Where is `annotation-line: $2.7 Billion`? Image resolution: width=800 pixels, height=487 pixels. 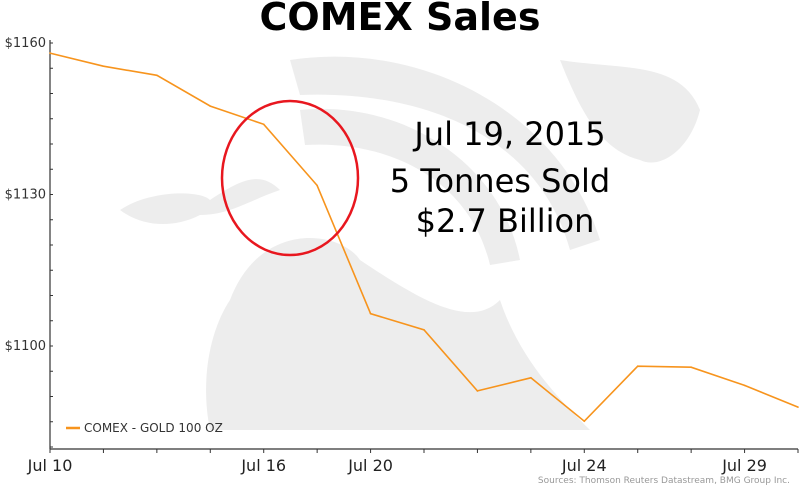
annotation-line: $2.7 Billion is located at coordinates (505, 221).